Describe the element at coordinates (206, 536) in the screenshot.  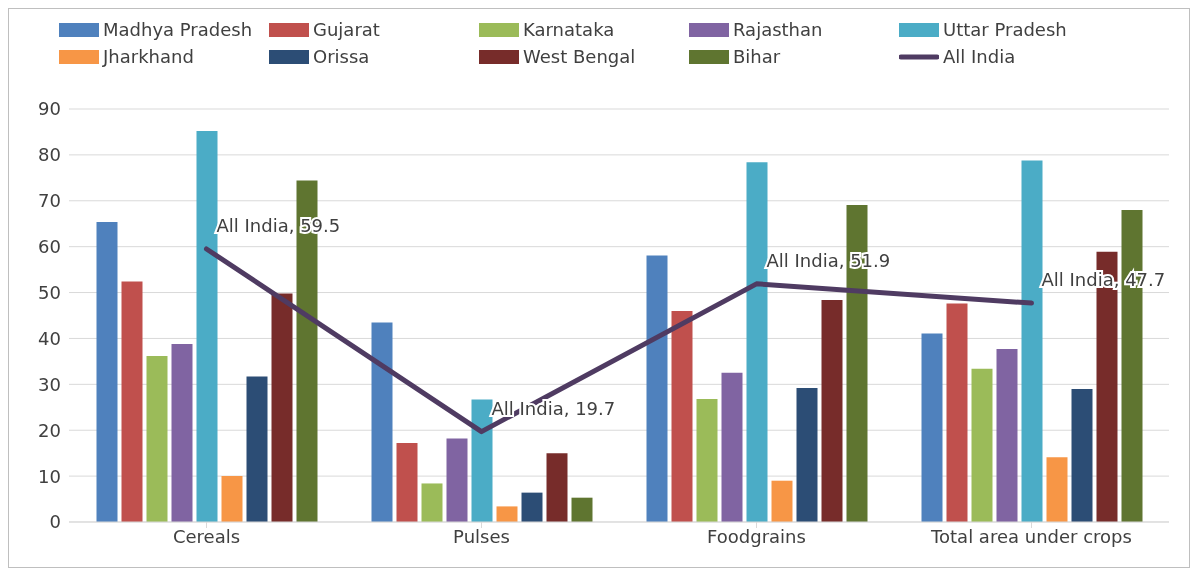
I see `x-tick-label: Cereals` at that location.